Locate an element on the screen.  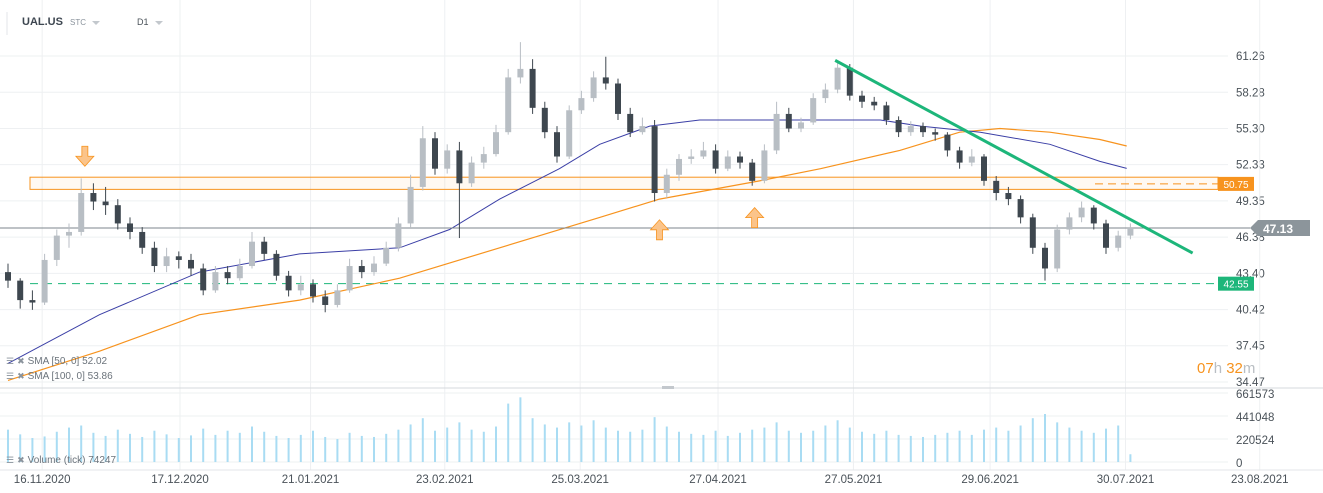
pane-resize-handle is located at coordinates (668, 387).